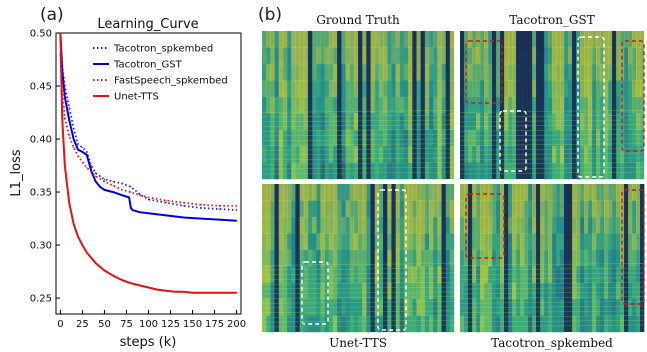 This screenshot has width=647, height=352. I want to click on x-tick-label: 25, so click(82, 324).